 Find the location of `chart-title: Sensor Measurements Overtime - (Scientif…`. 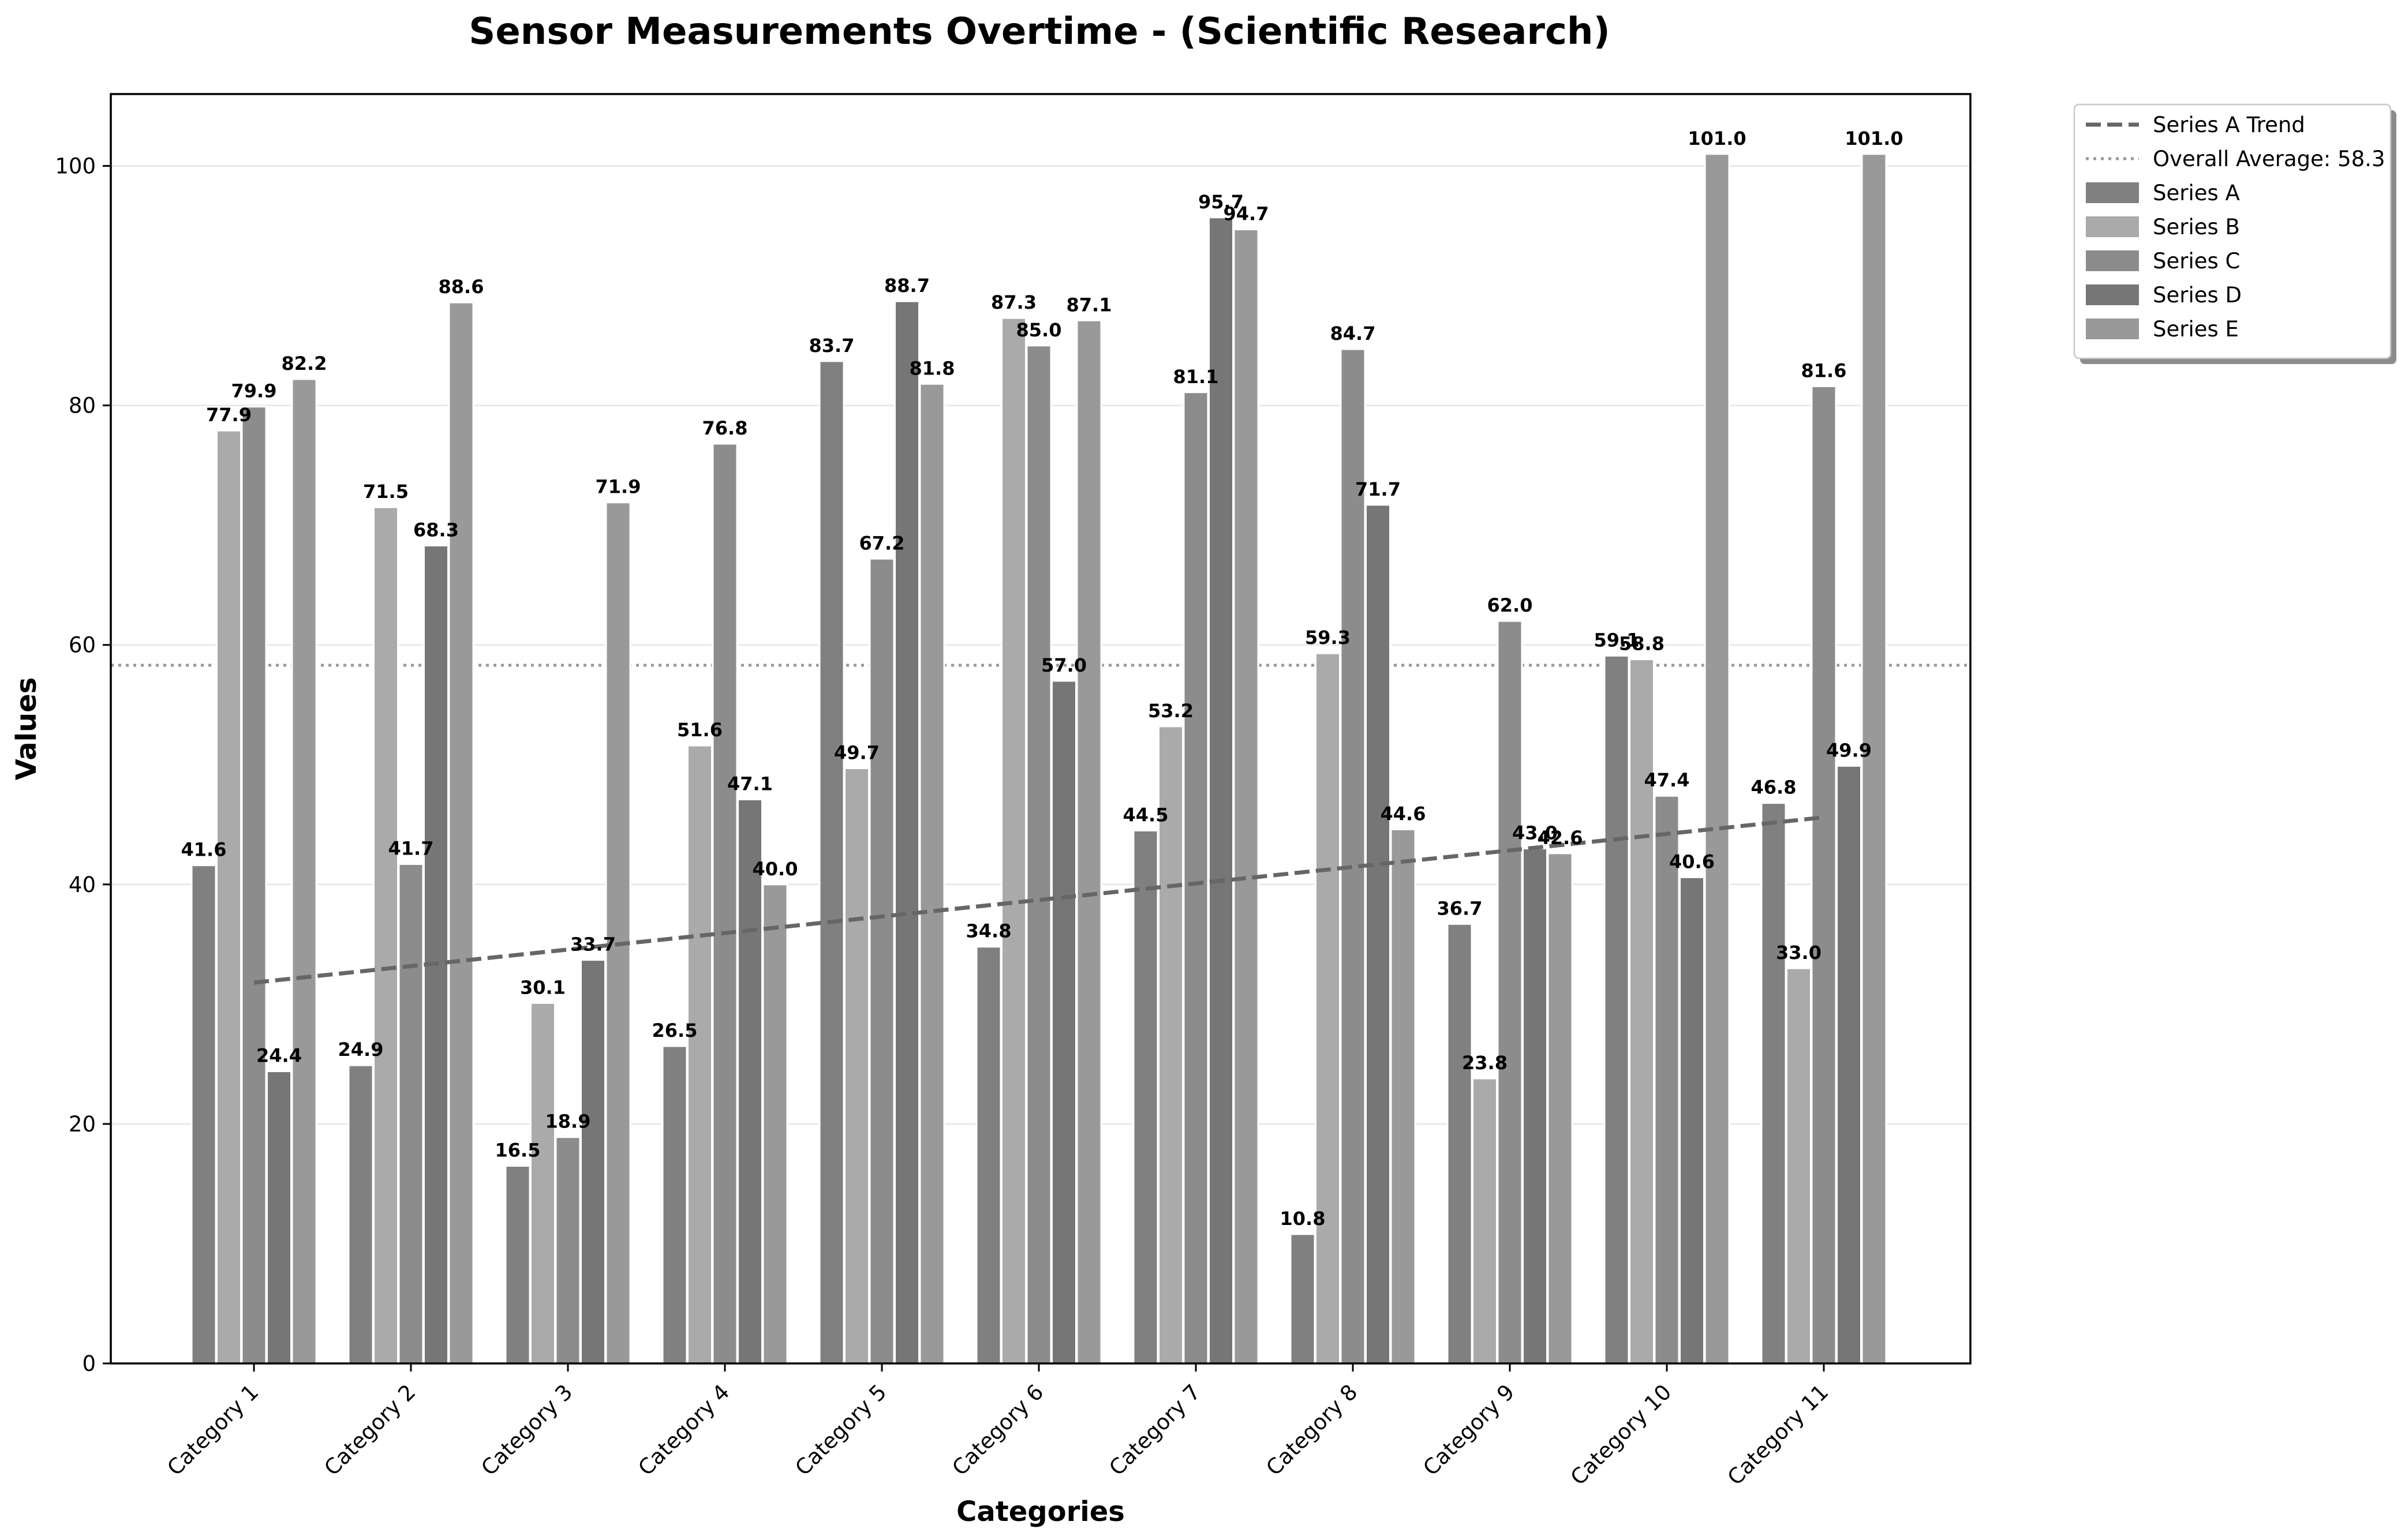

chart-title: Sensor Measurements Overtime - (Scientif… is located at coordinates (1039, 32).